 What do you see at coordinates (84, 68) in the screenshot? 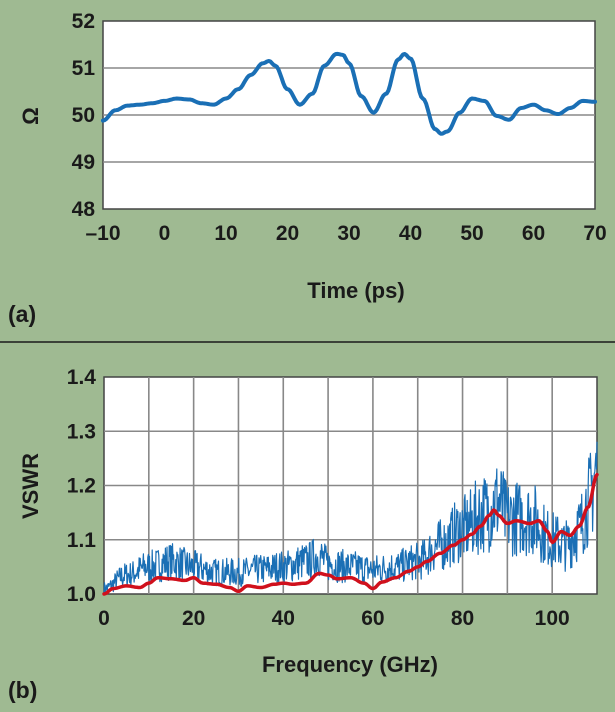
I see `y-tick-label: 51` at bounding box center [84, 68].